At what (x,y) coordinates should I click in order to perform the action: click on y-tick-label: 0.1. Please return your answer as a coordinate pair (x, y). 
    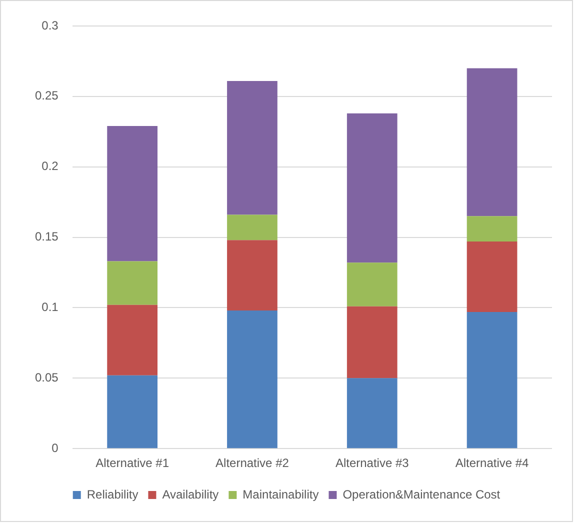
    Looking at the image, I should click on (50, 307).